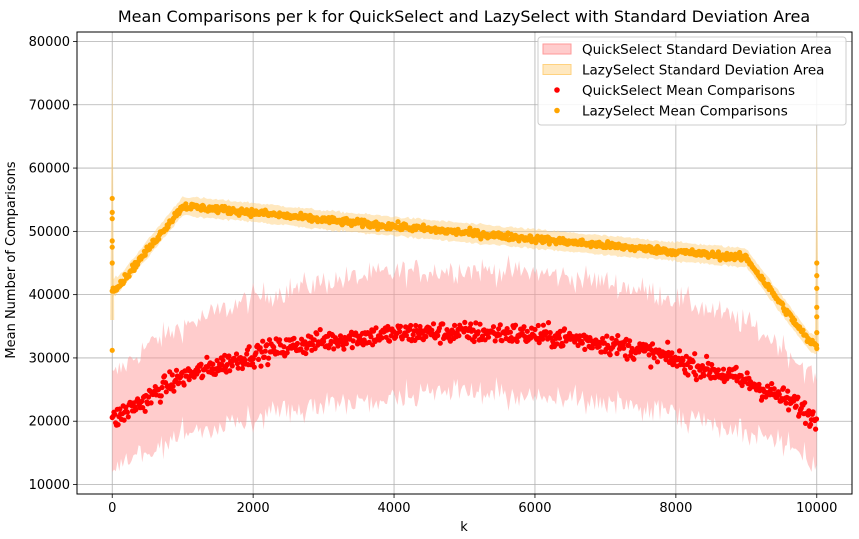  I want to click on y-axis-label: Mean Number of Comparisons, so click(11, 259).